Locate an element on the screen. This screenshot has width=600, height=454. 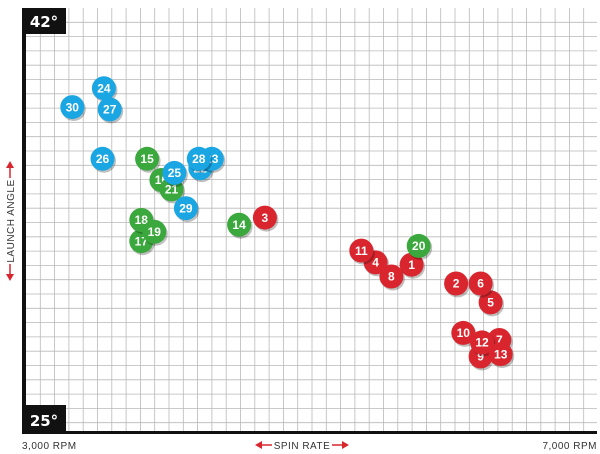
data-point-2: 2 is located at coordinates (457, 284).